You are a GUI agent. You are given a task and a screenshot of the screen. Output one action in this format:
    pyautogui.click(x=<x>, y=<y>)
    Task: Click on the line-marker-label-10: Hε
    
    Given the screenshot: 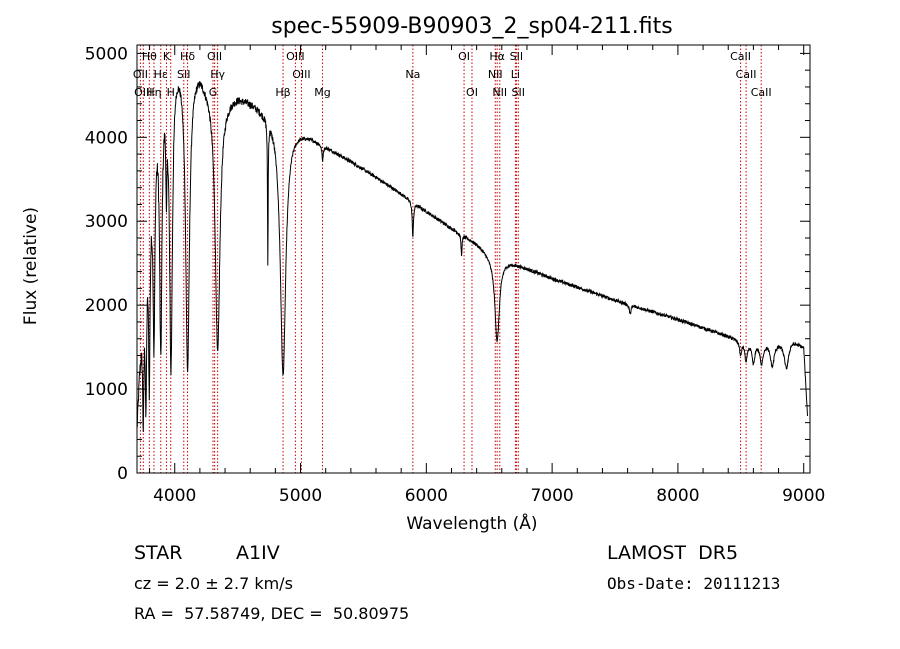 What is the action you would take?
    pyautogui.click(x=161, y=74)
    